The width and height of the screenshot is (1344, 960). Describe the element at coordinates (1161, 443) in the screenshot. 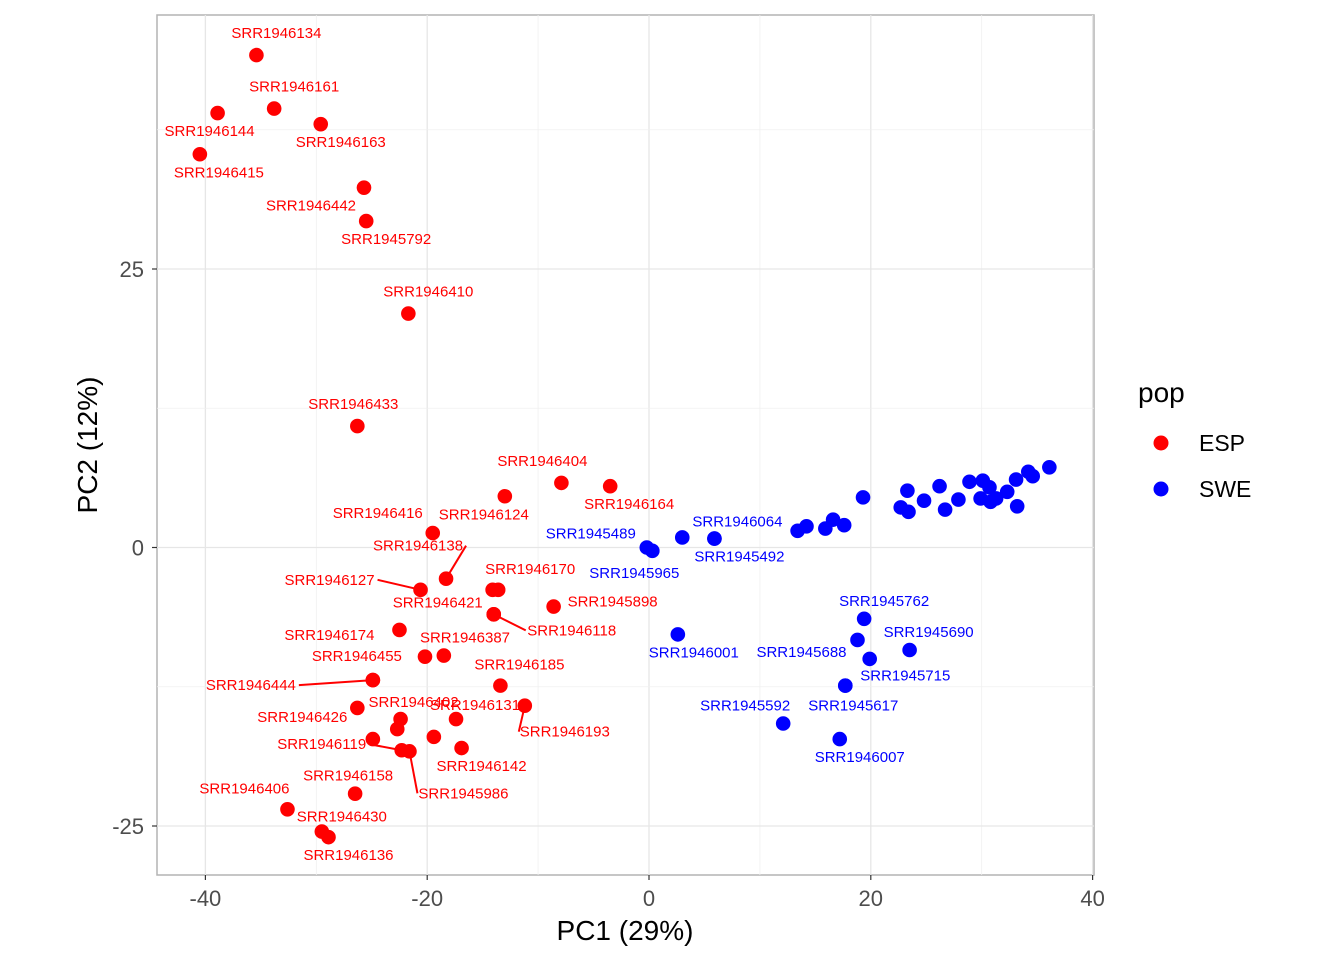

I see `legend-key-esp` at that location.